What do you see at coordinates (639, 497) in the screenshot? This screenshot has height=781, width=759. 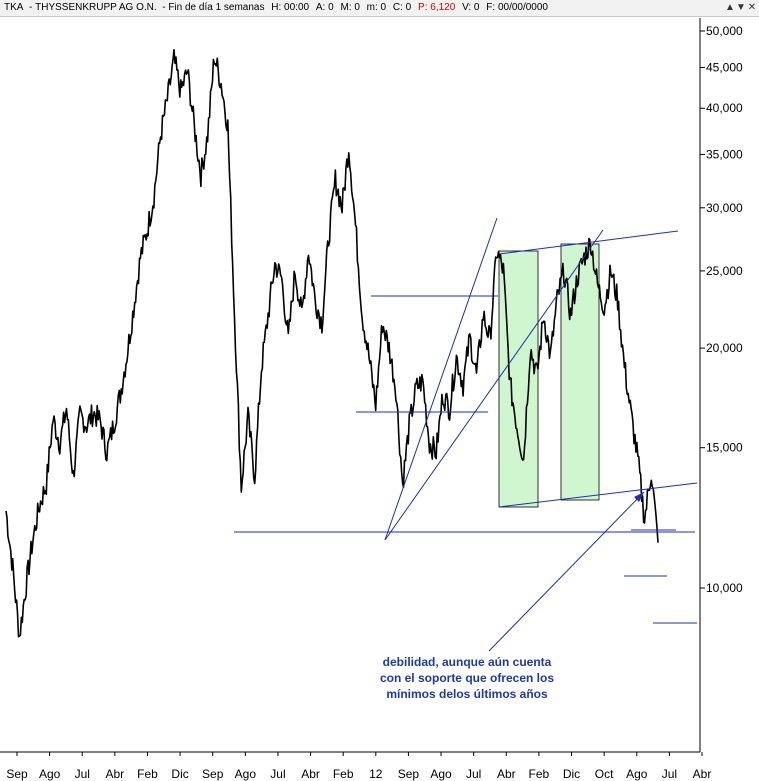 I see `arrow-head-icon` at bounding box center [639, 497].